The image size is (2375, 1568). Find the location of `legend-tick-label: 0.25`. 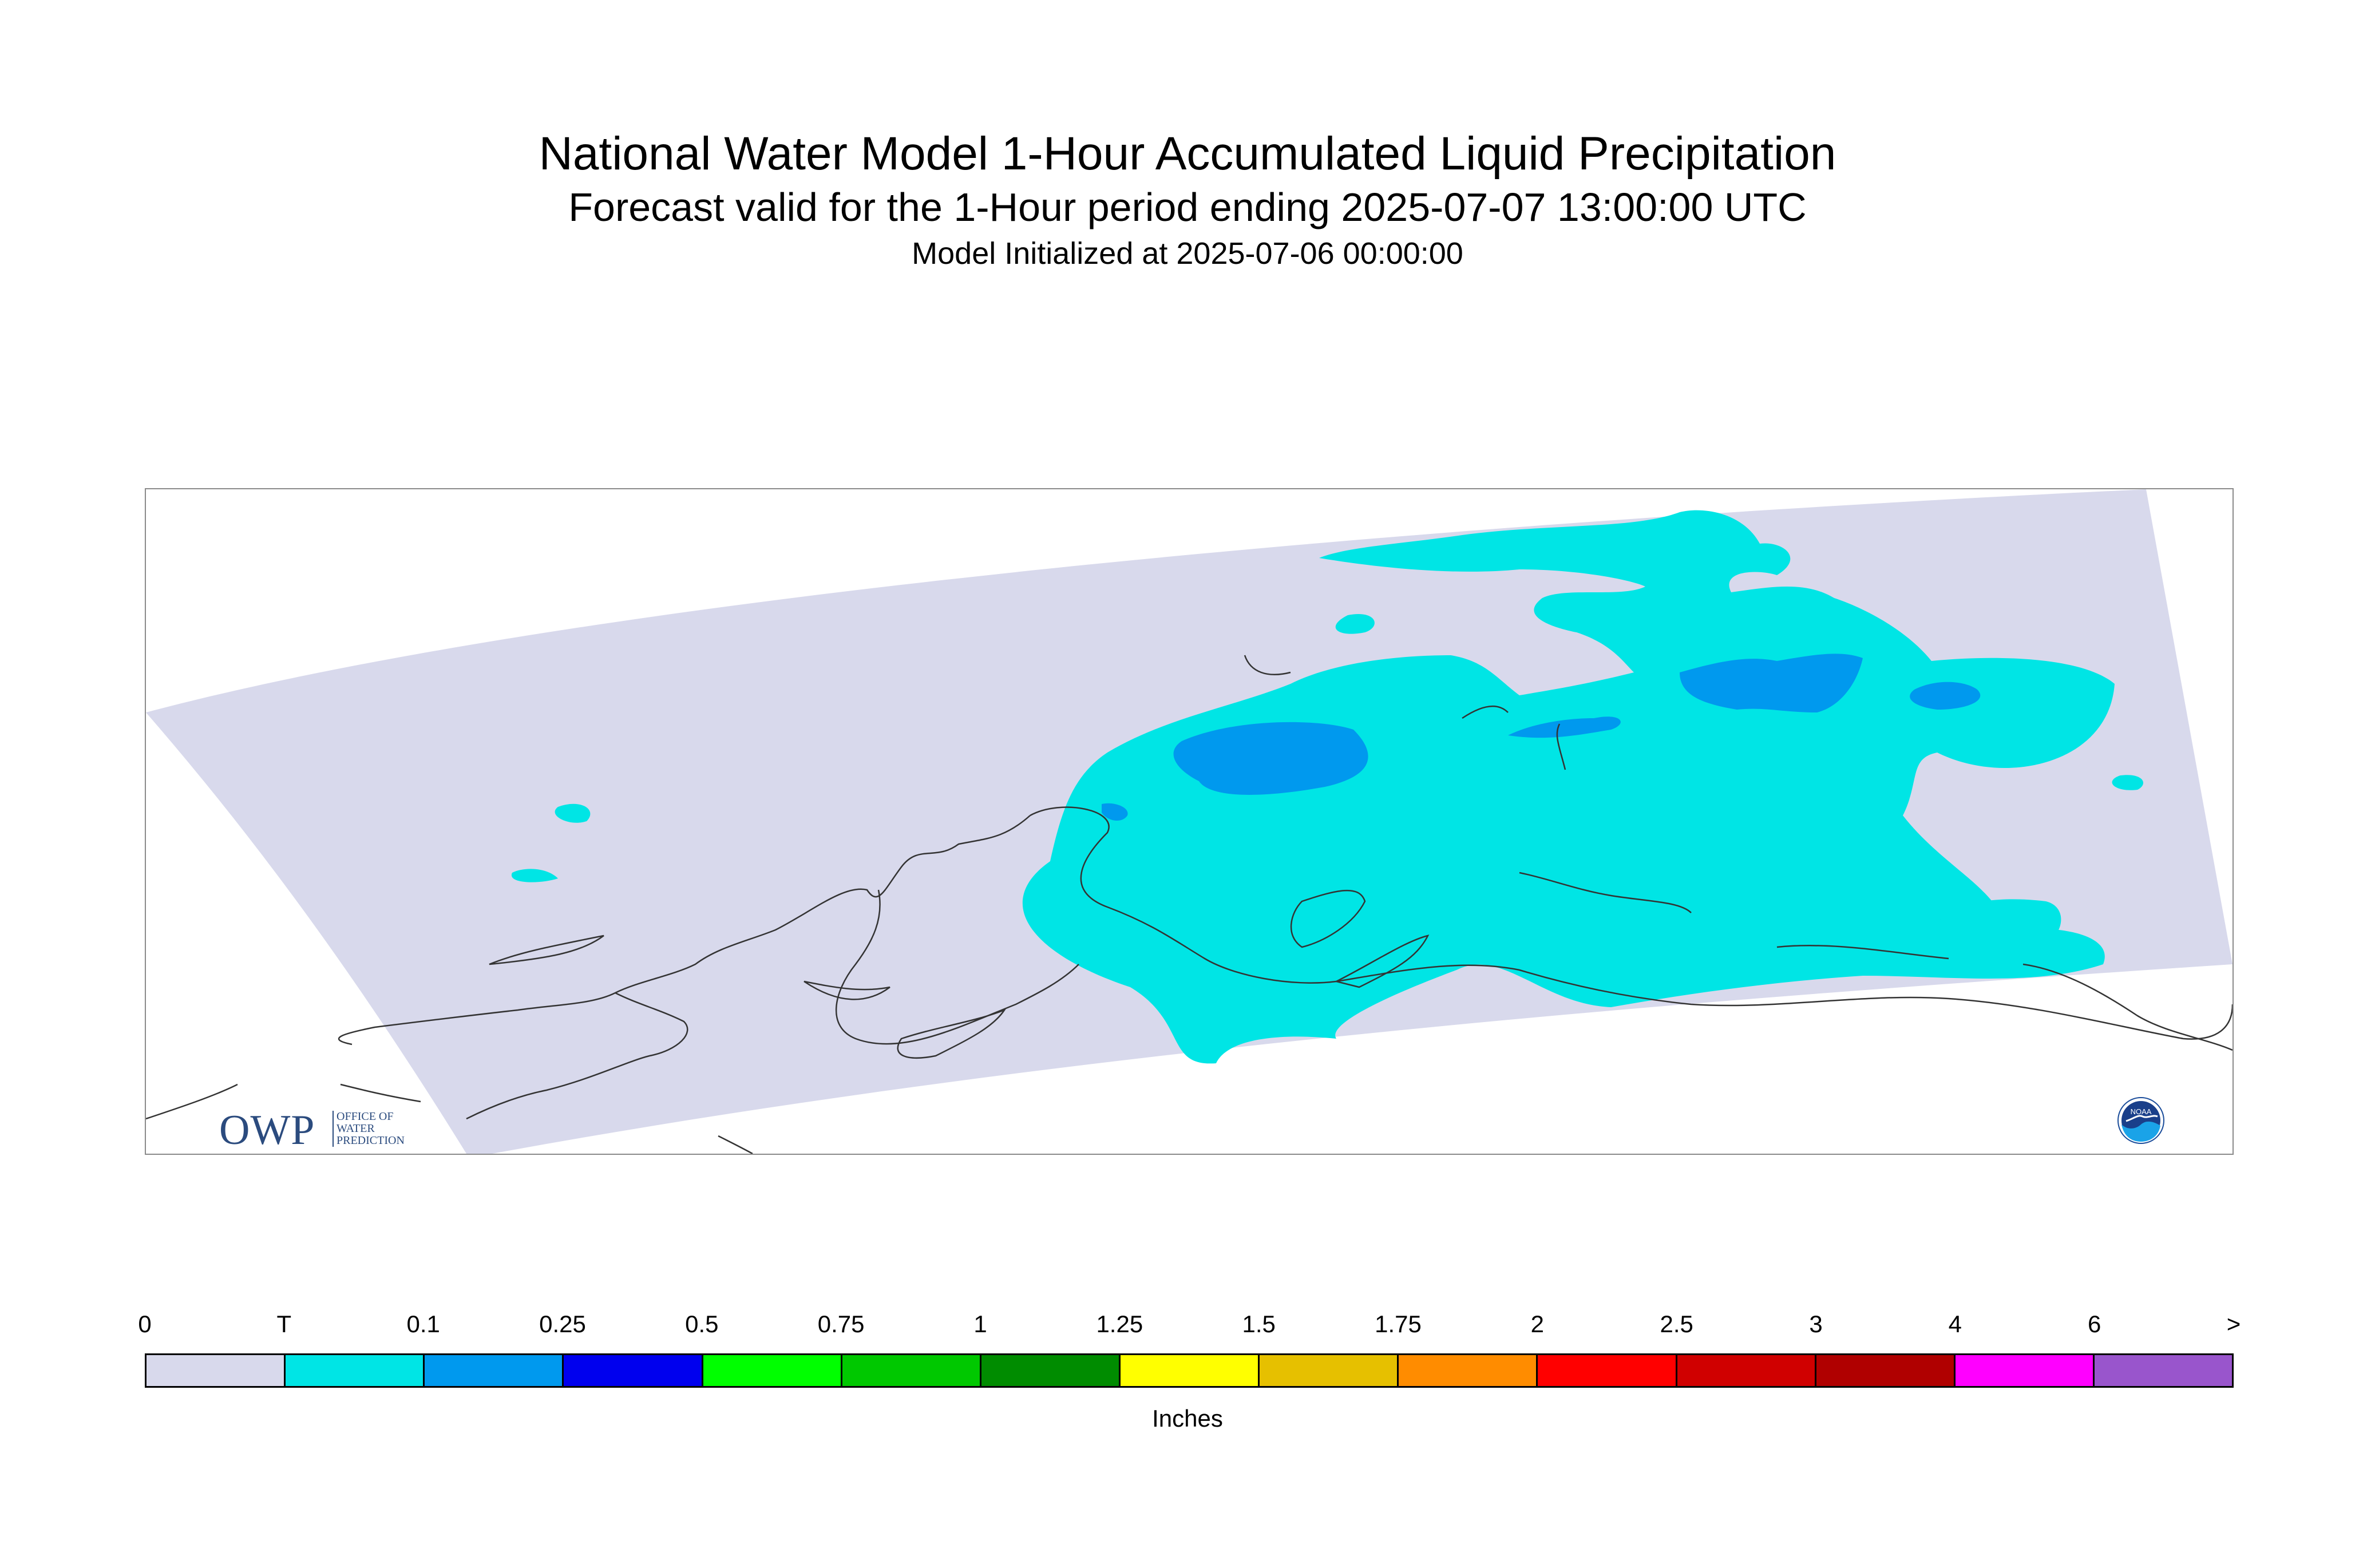

legend-tick-label: 0.25 is located at coordinates (562, 1323).